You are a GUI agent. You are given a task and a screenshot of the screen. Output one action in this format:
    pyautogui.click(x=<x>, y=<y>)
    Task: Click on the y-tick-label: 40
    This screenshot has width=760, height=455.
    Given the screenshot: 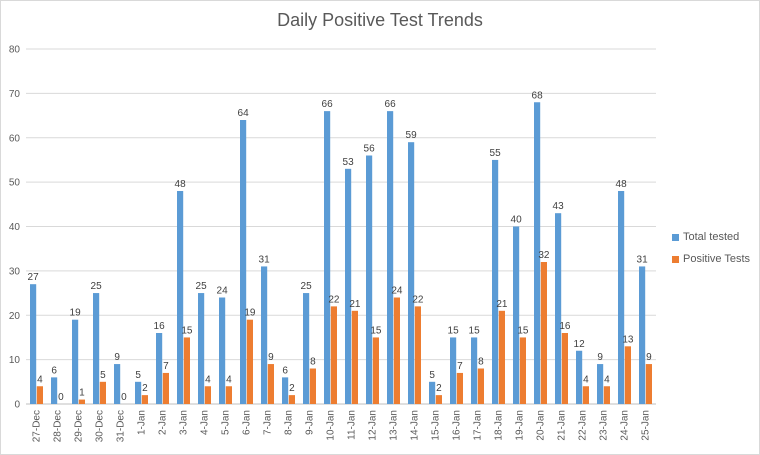 What is the action you would take?
    pyautogui.click(x=15, y=227)
    